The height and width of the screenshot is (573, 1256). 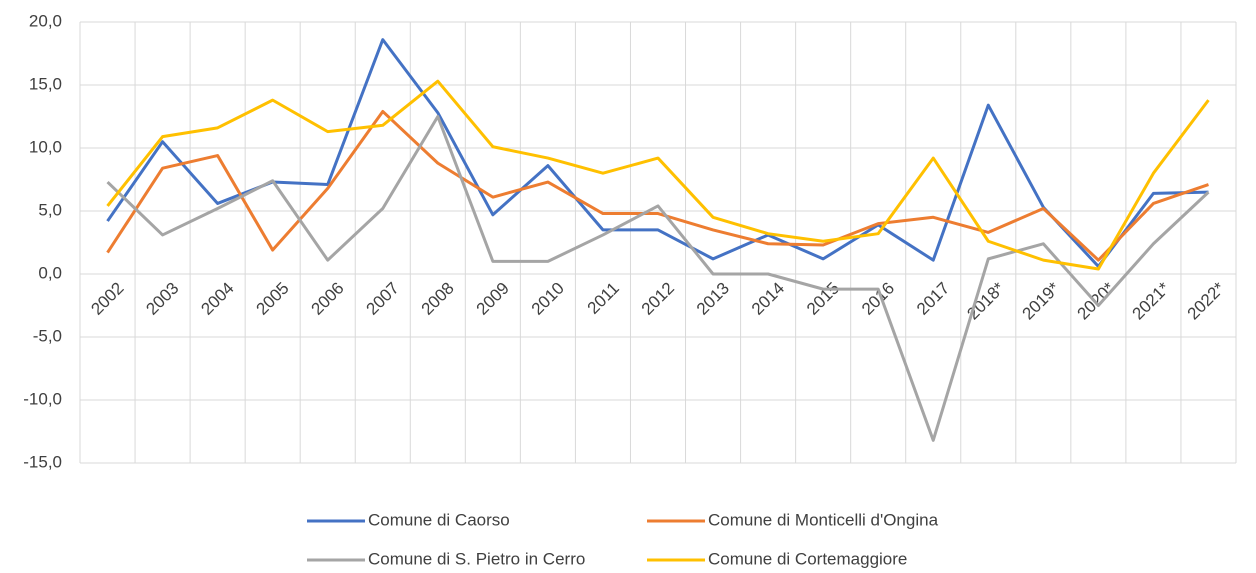 What do you see at coordinates (493, 299) in the screenshot?
I see `x-tick-label: 2009` at bounding box center [493, 299].